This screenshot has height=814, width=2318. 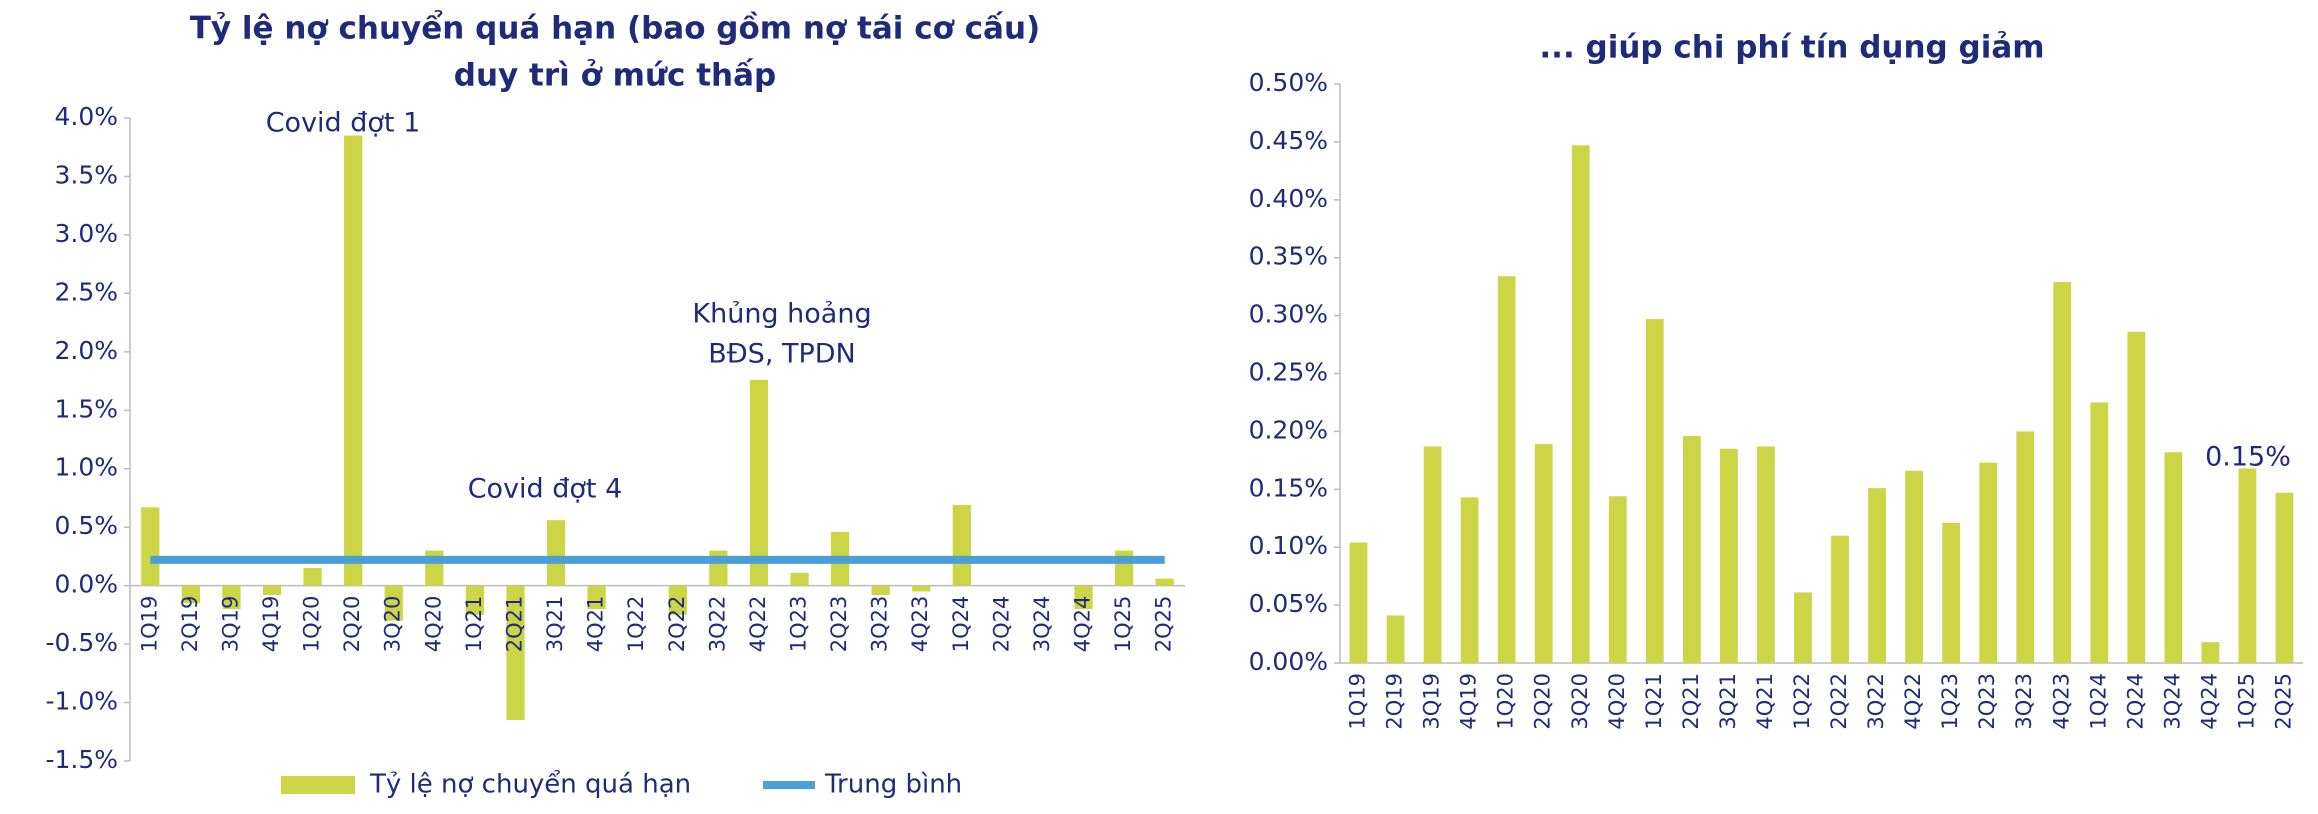 What do you see at coordinates (1288, 545) in the screenshot?
I see `y-tick-label: 0.10%` at bounding box center [1288, 545].